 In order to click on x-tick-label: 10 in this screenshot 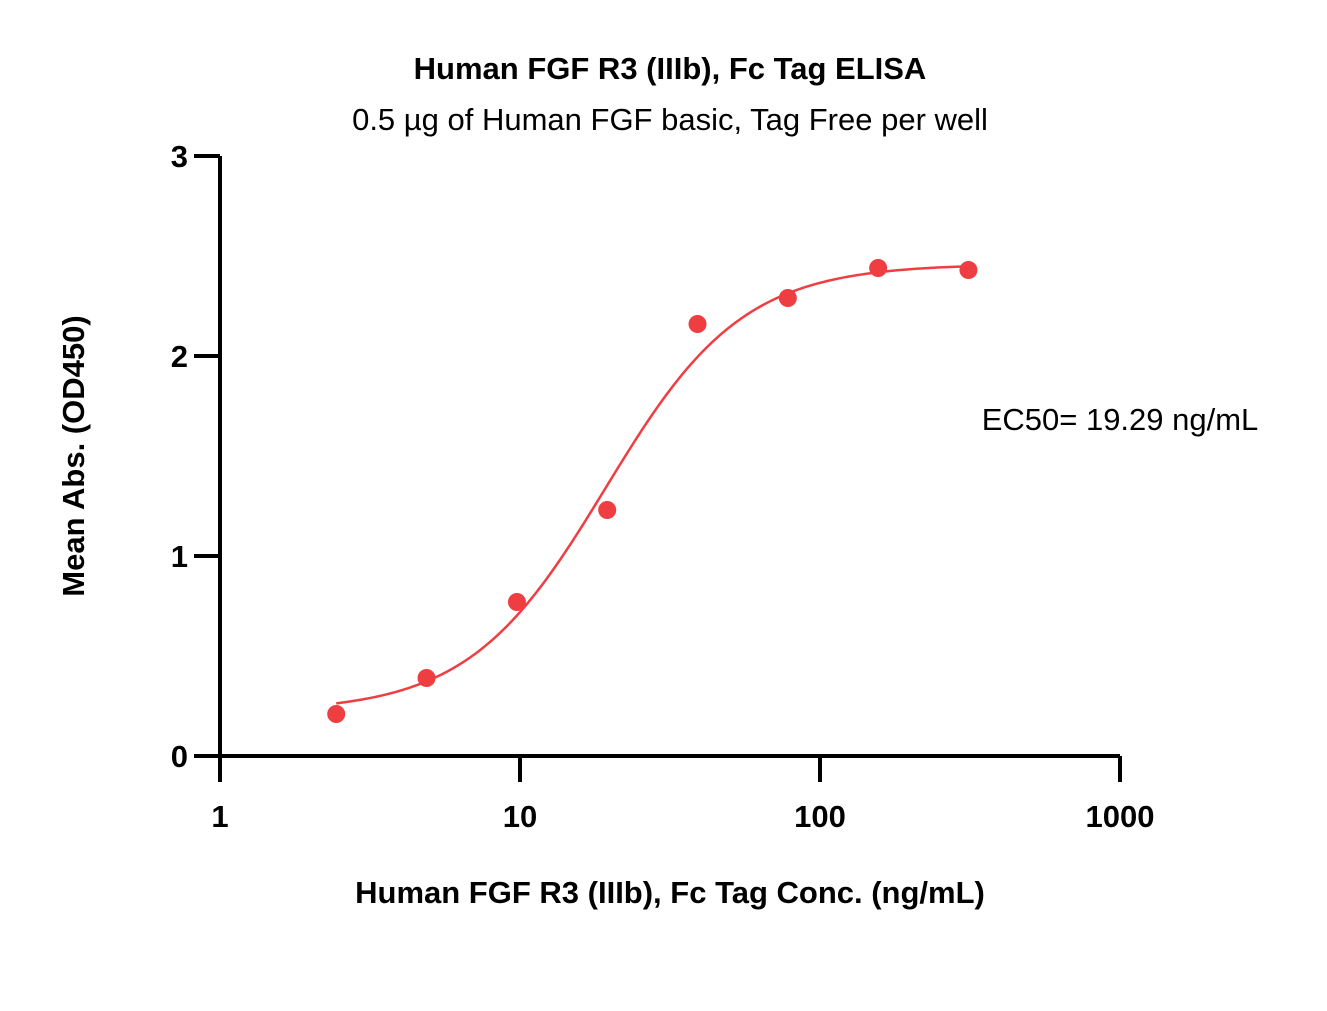, I will do `click(520, 816)`.